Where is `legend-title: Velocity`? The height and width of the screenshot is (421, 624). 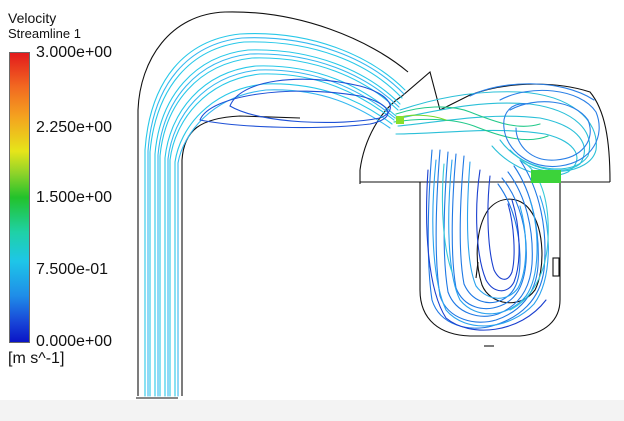
legend-title: Velocity is located at coordinates (32, 18).